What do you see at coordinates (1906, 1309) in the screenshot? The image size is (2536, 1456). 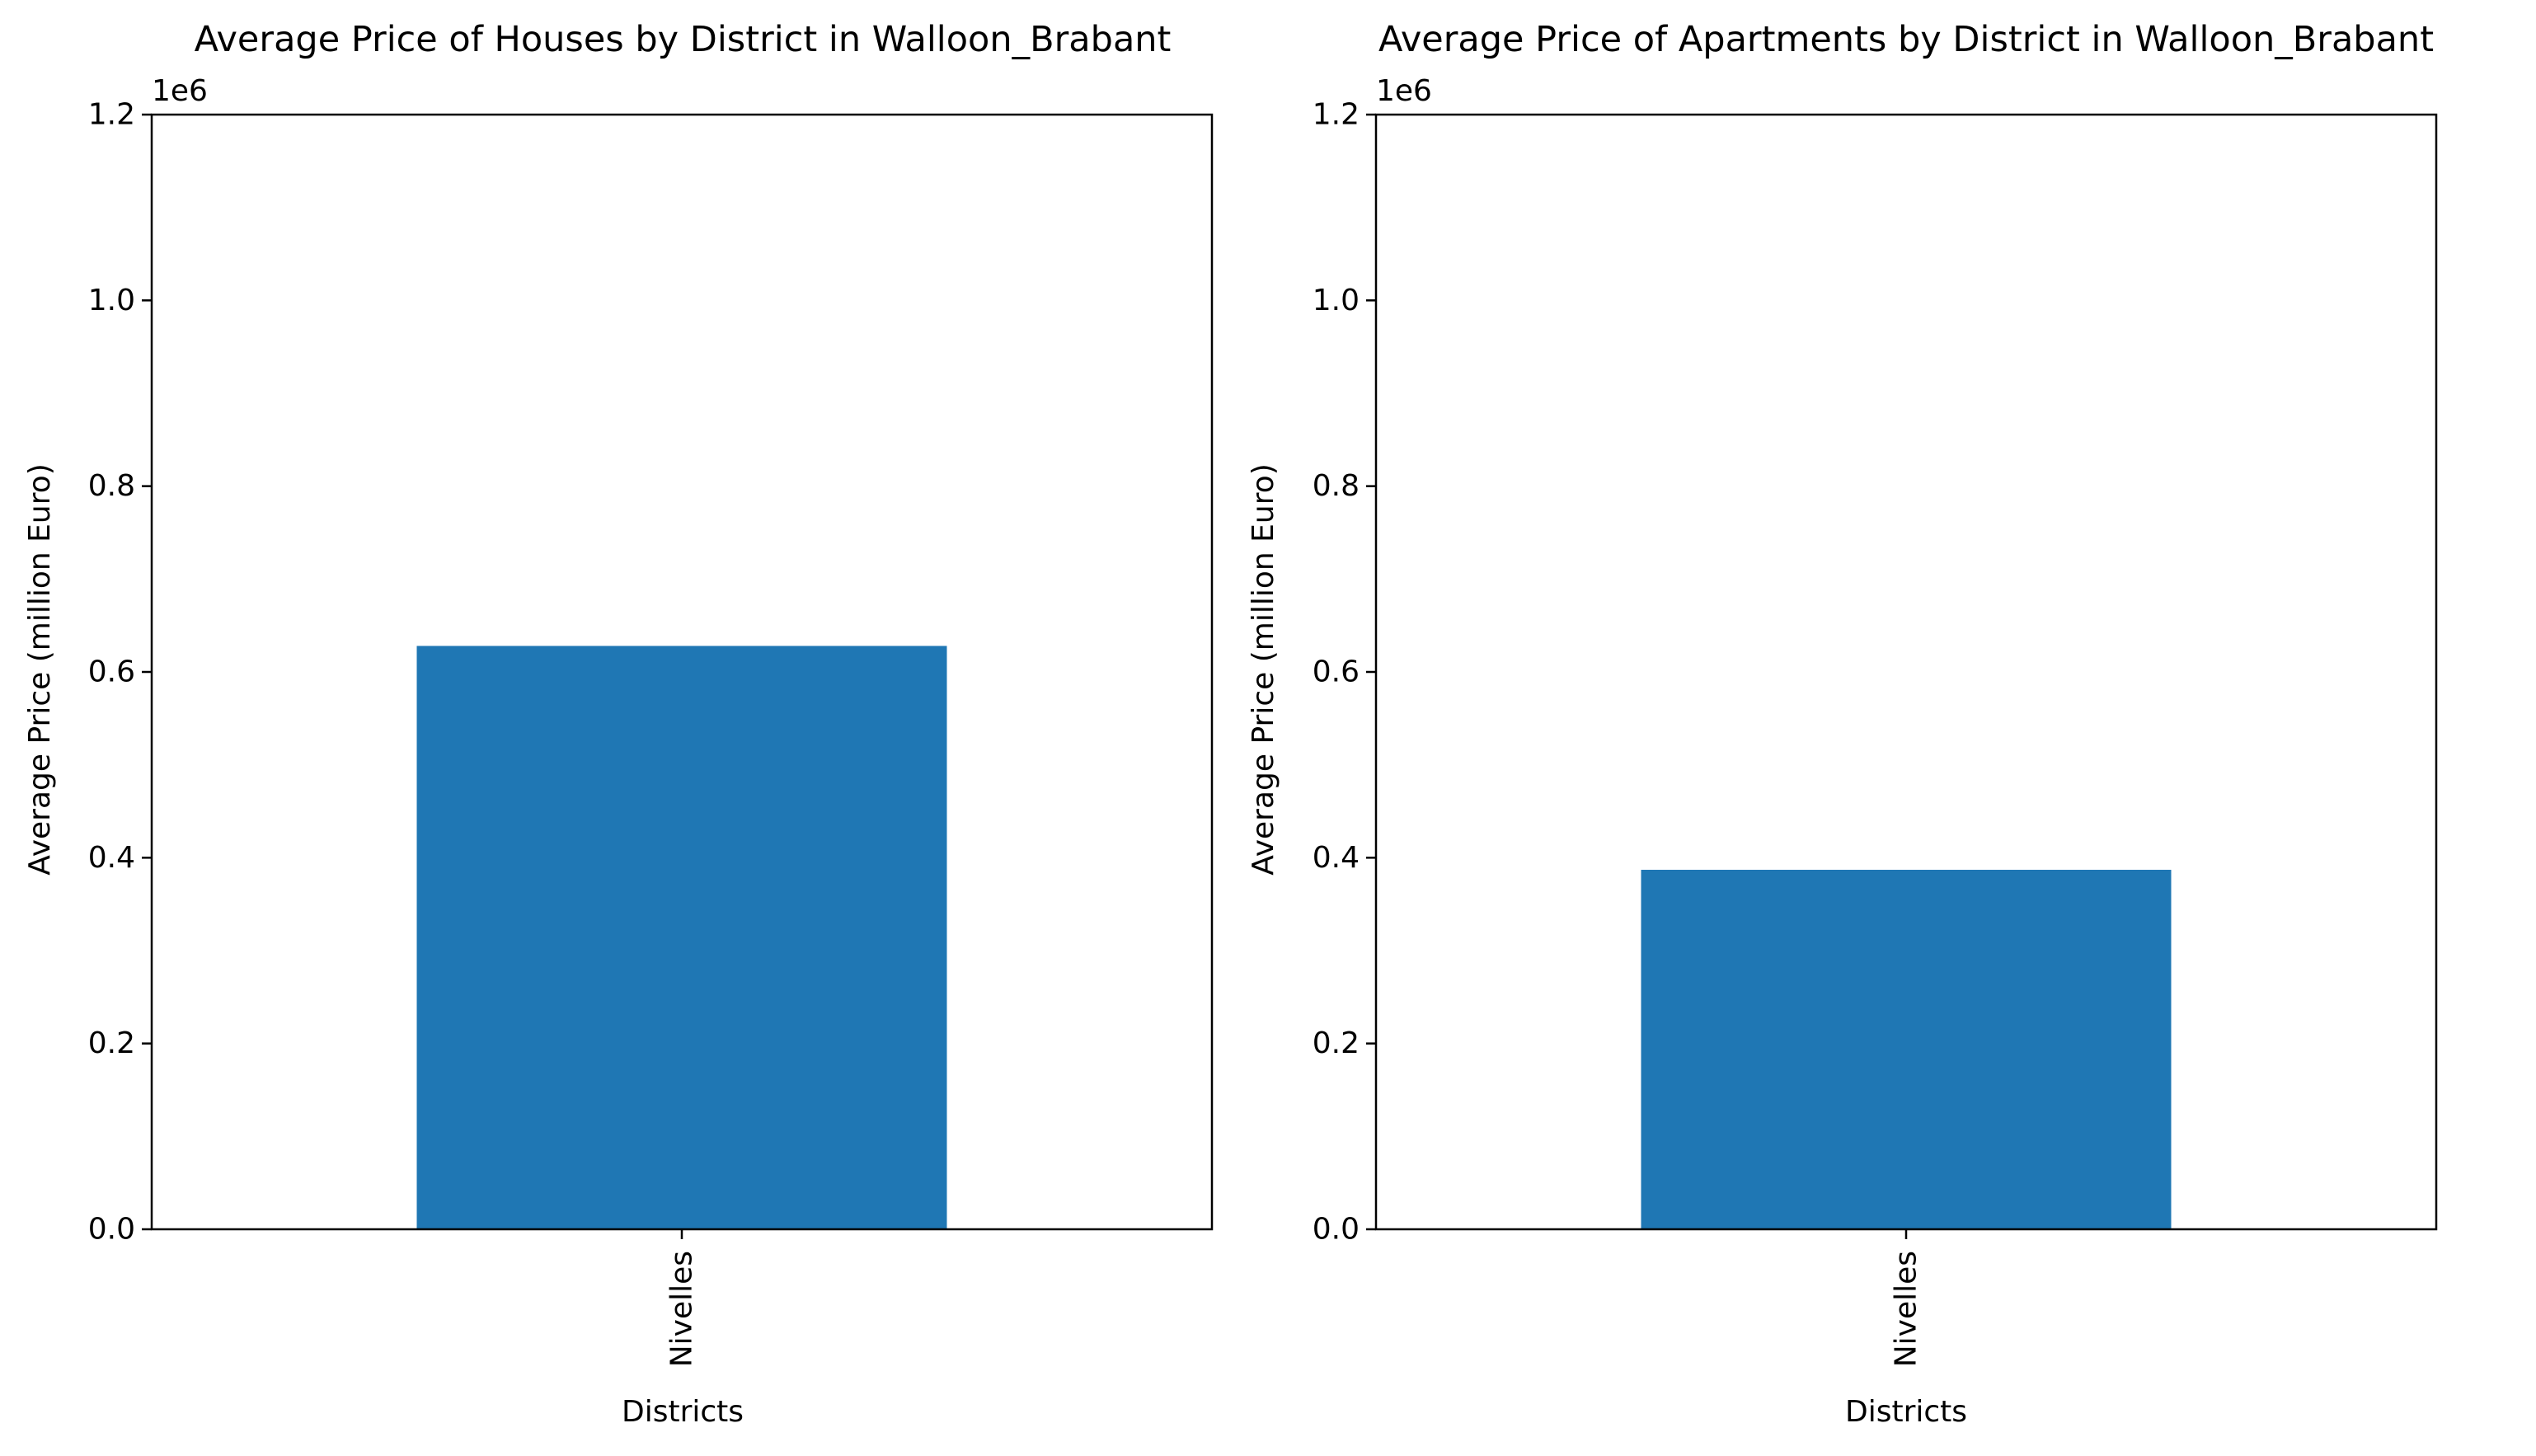 I see `apartments-x-tick-label-0: Nivelles` at bounding box center [1906, 1309].